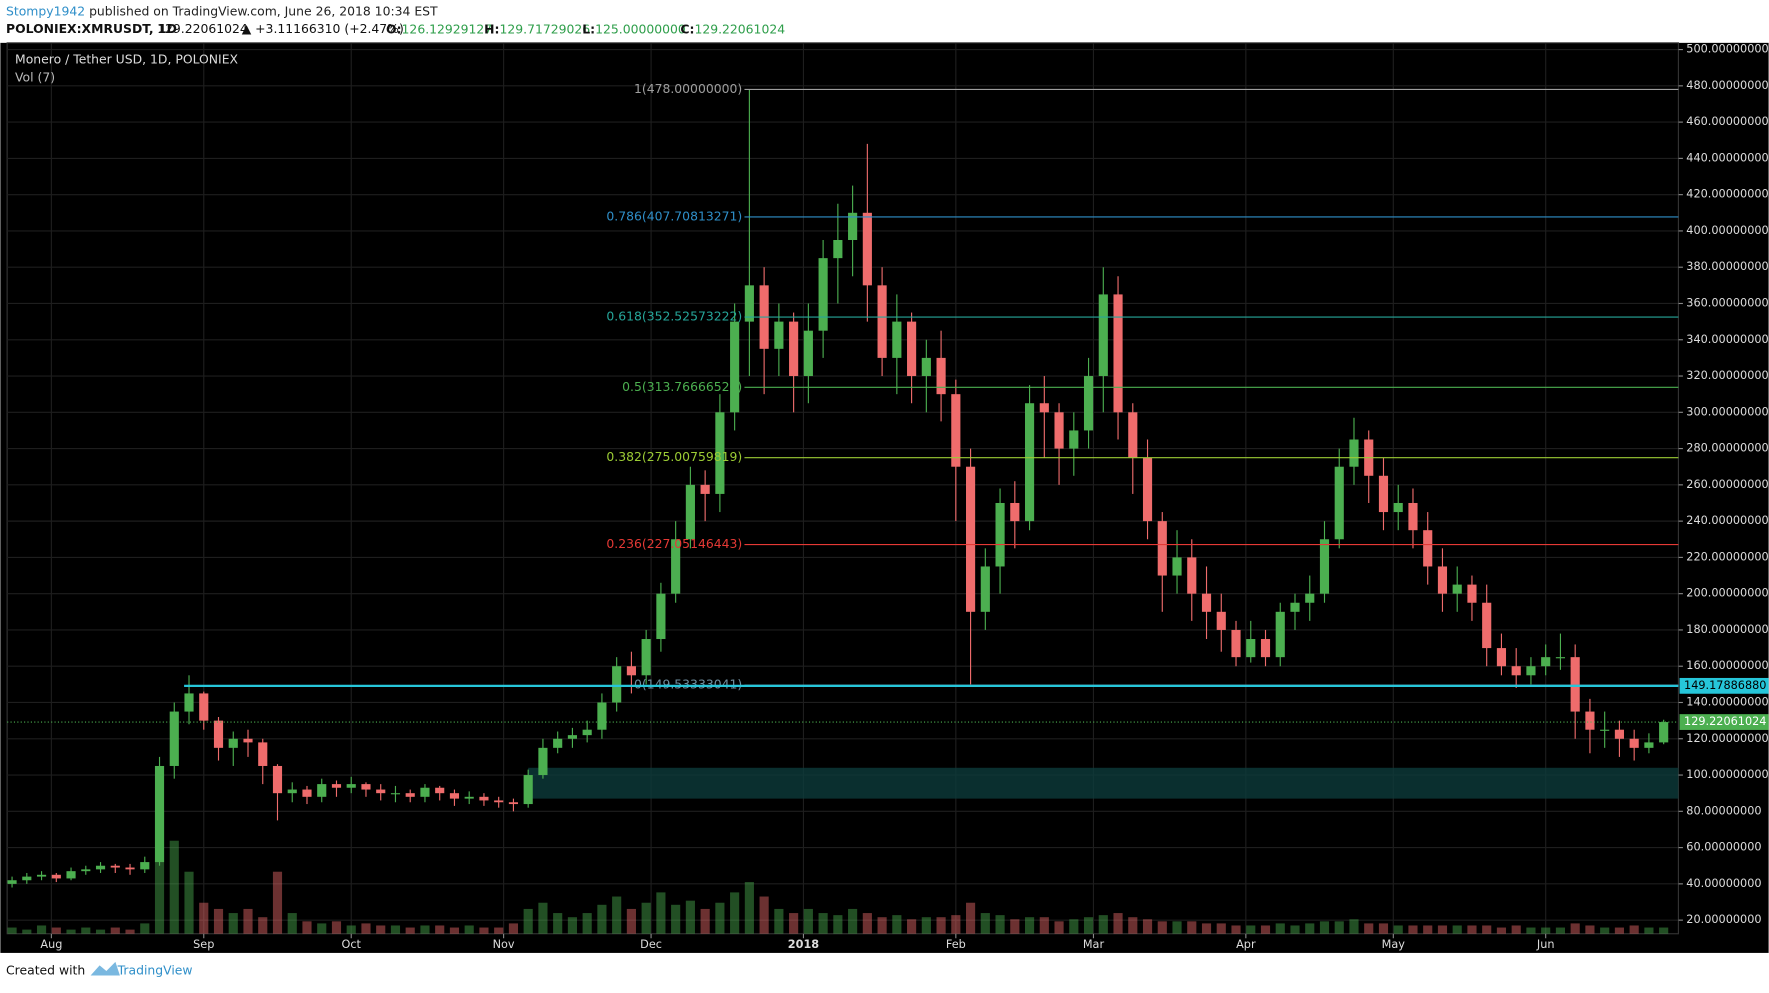  Describe the element at coordinates (739, 28) in the screenshot. I see `ohlc-value: 129.22061024` at that location.